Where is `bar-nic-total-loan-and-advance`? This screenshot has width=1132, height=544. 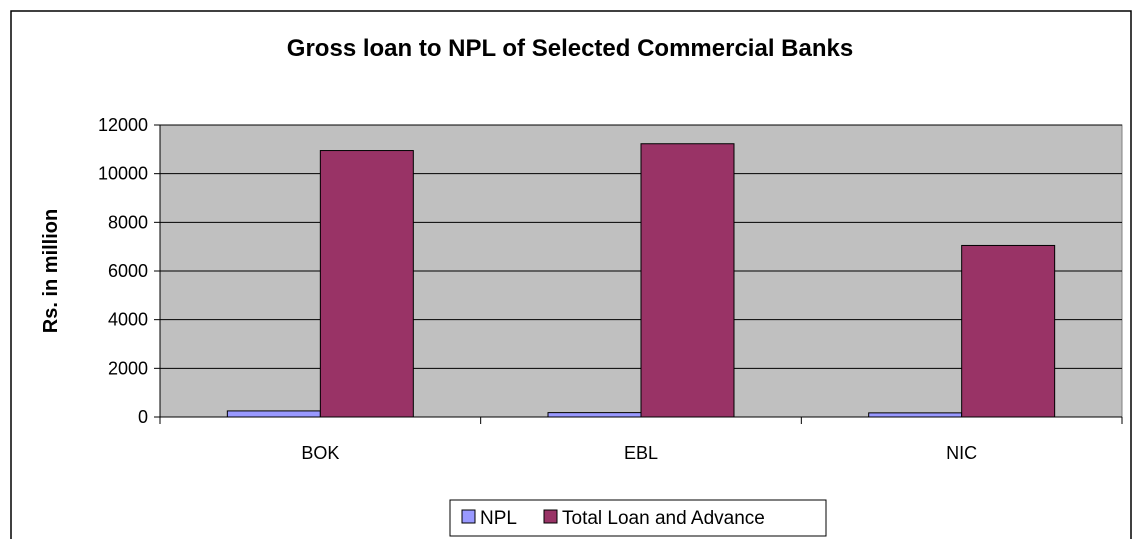 bar-nic-total-loan-and-advance is located at coordinates (1008, 331).